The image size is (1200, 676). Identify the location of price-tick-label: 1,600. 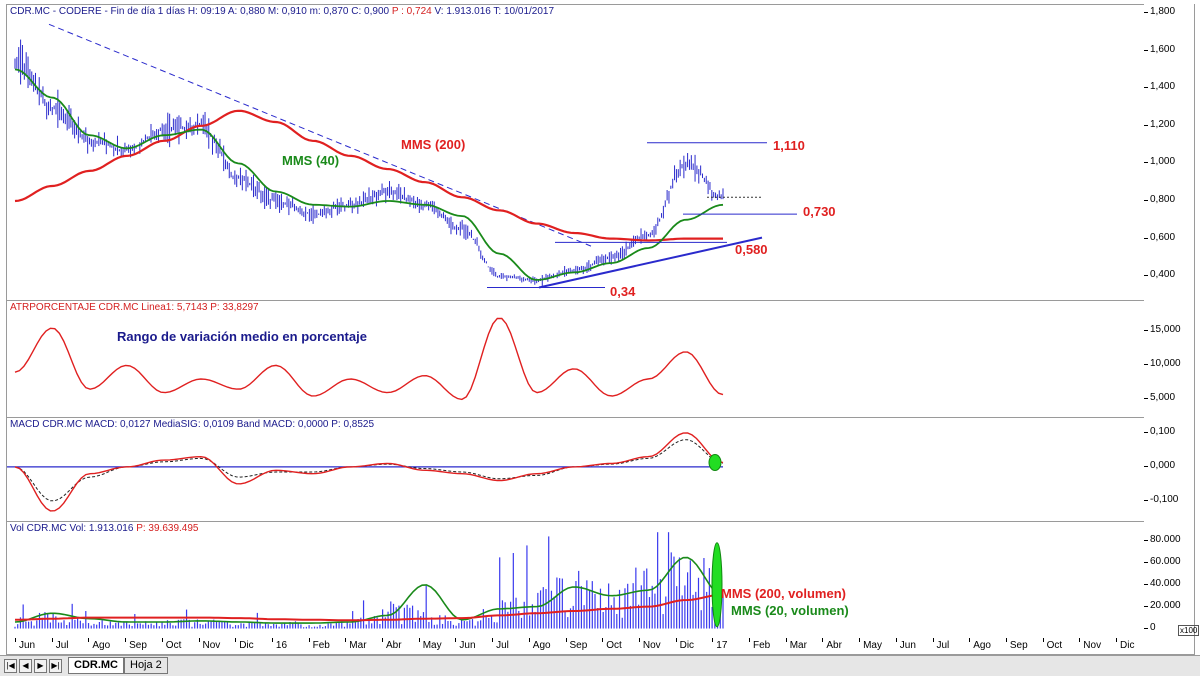
(1159, 49).